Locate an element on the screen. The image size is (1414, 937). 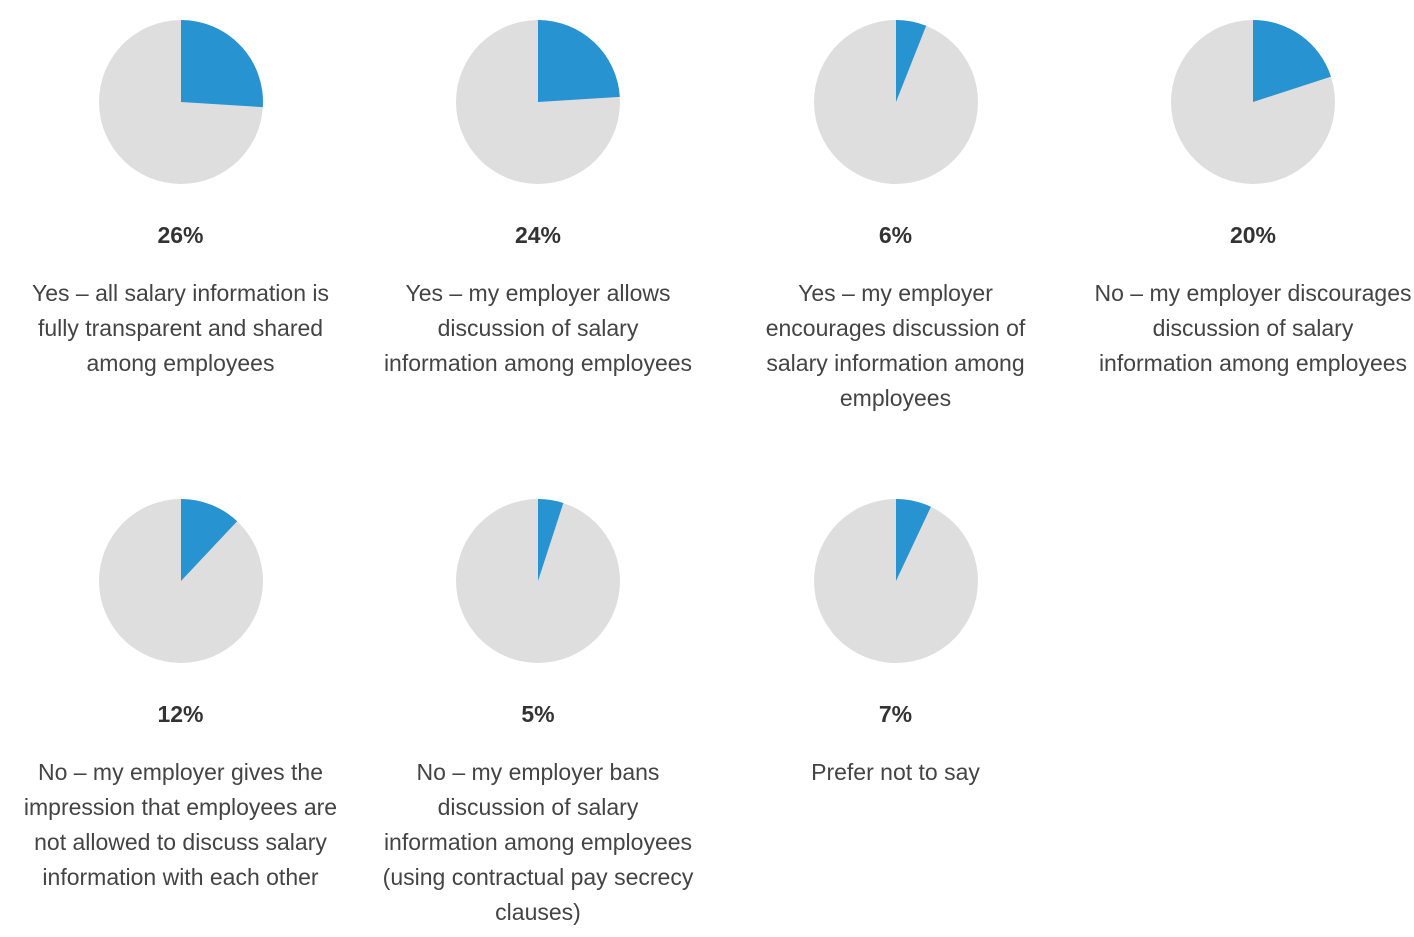
pie-chart-item: 7% Prefer not to say is located at coordinates (895, 634).